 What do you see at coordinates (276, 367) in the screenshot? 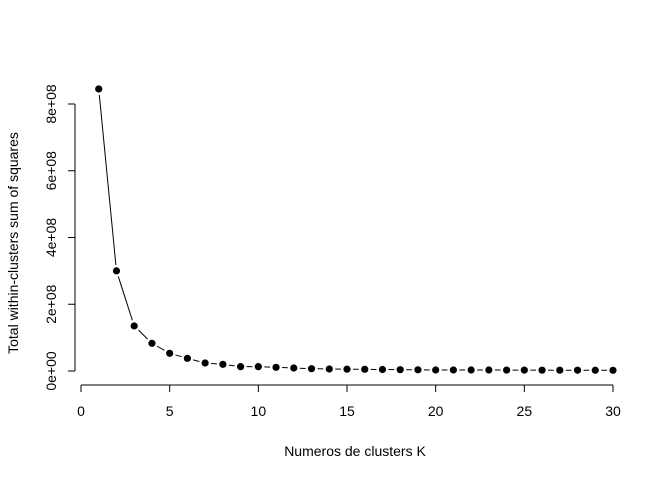
I see `data-point-k11` at bounding box center [276, 367].